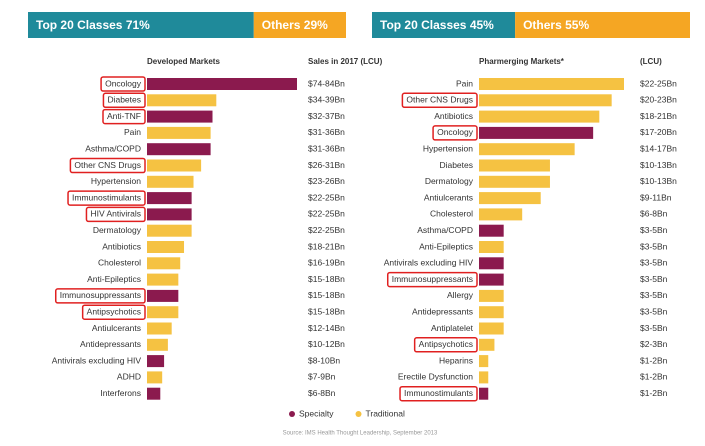  I want to click on category-title: Pharmerging Markets*, so click(522, 61).